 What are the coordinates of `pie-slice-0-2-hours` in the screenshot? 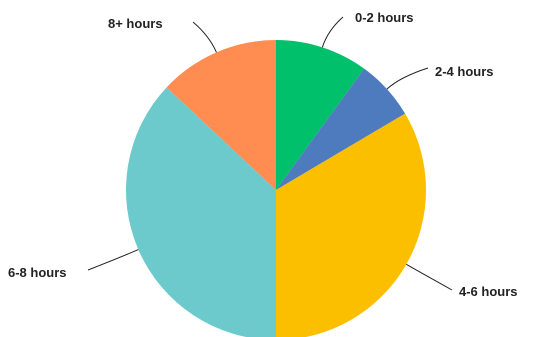 It's located at (320, 115).